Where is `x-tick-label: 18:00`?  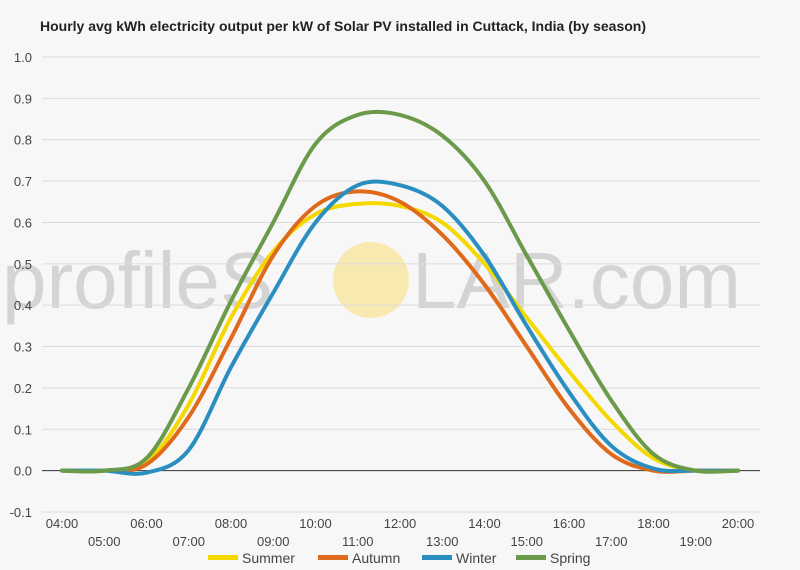 x-tick-label: 18:00 is located at coordinates (653, 523).